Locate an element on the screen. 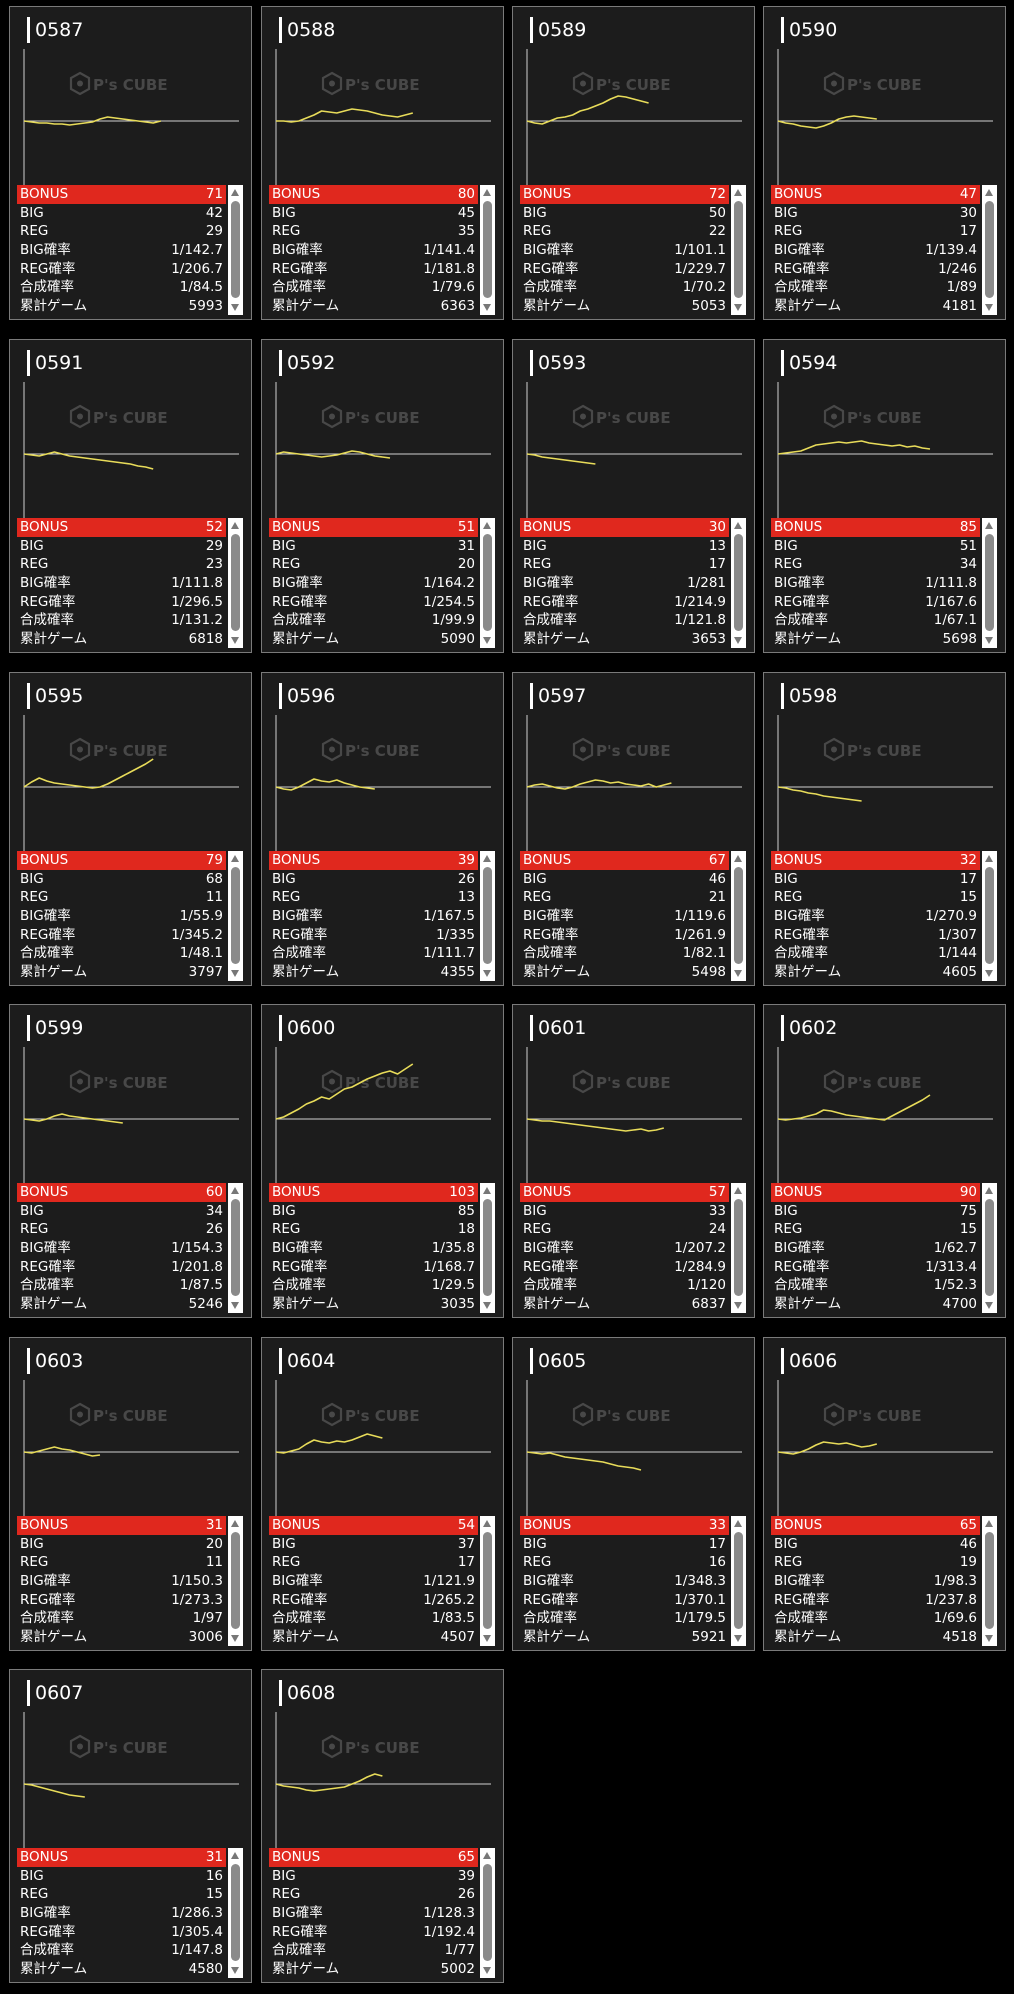  machine-card-0597: 0597 P's CUBE BONUS 67 BIG 46 REG 21 is located at coordinates (633, 829).